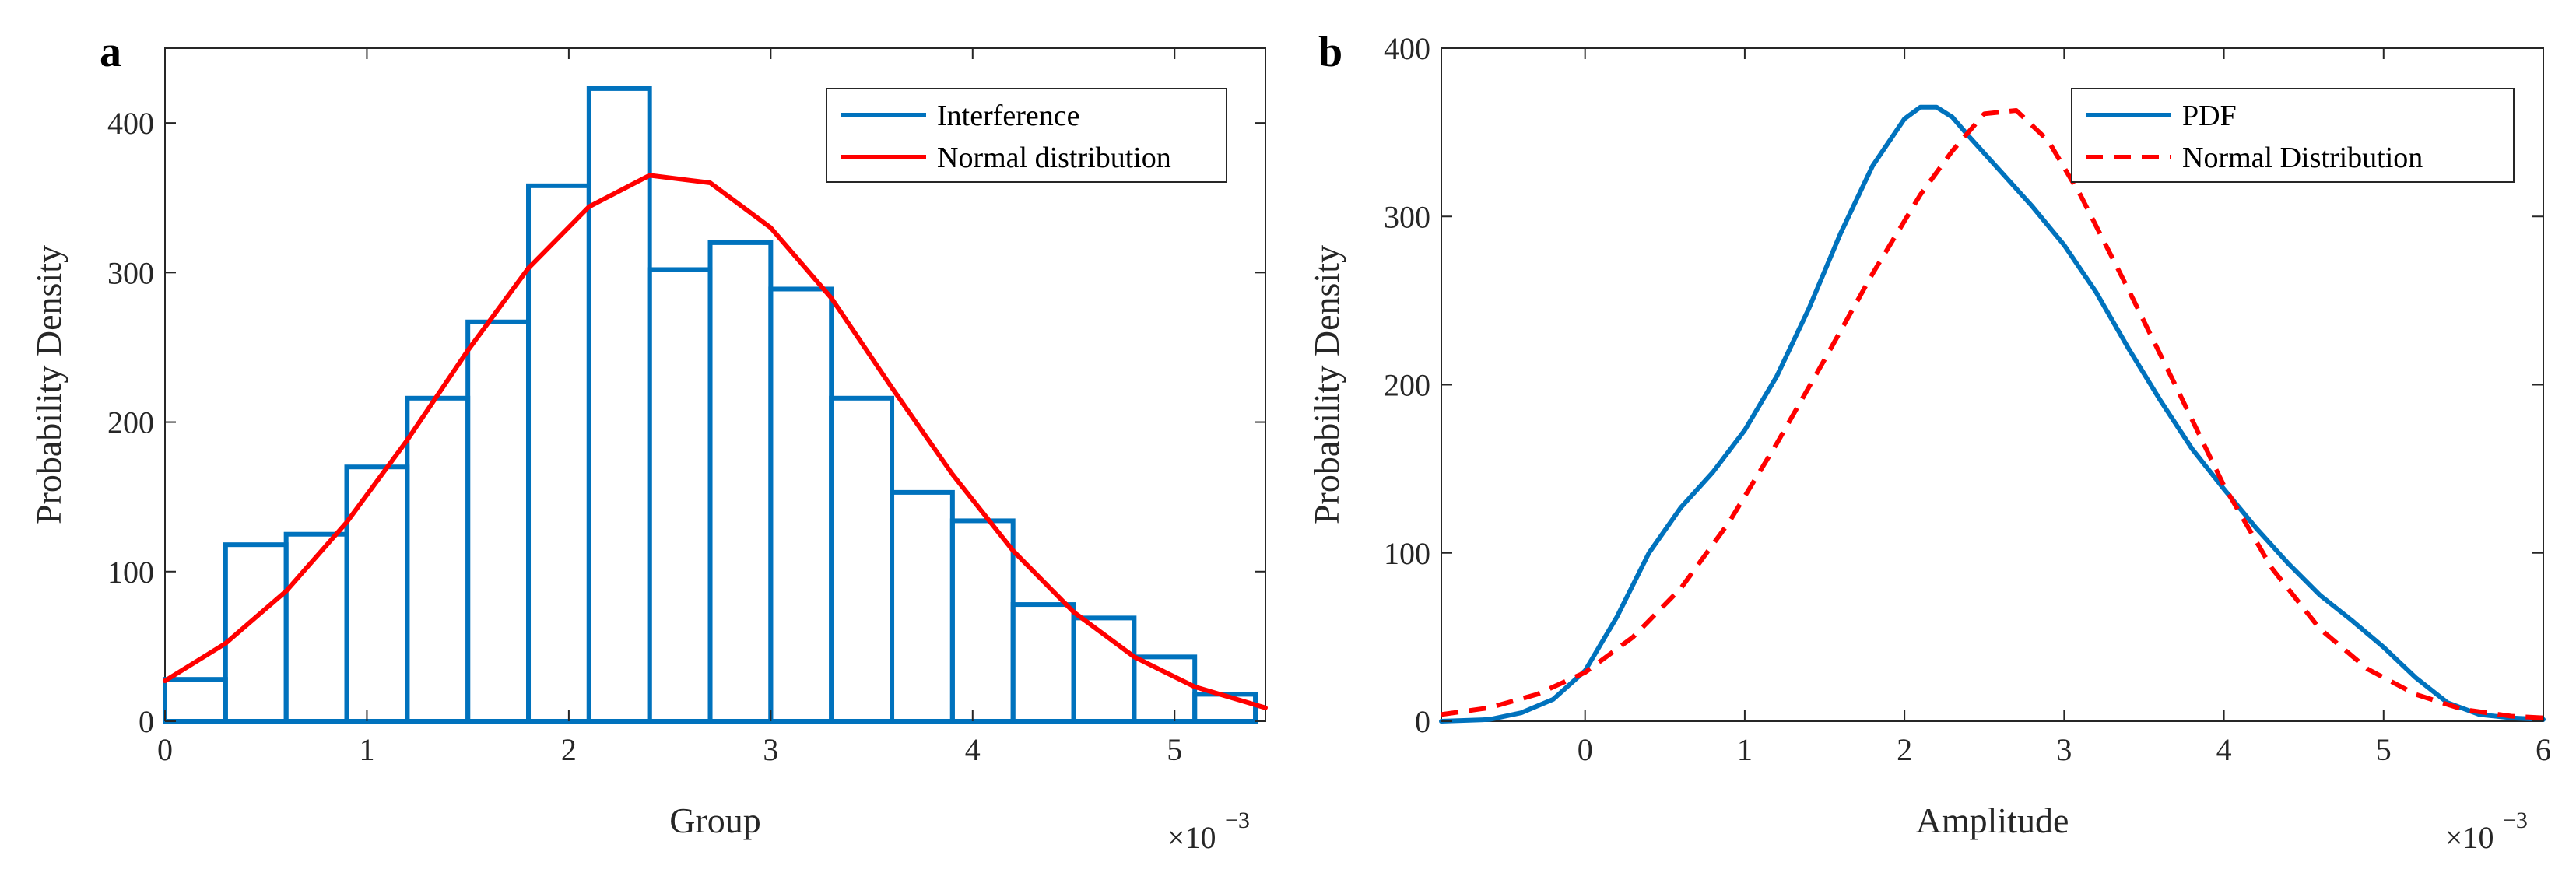 This screenshot has height=869, width=2576. What do you see at coordinates (1993, 820) in the screenshot?
I see `x-axis-label: Amplitude` at bounding box center [1993, 820].